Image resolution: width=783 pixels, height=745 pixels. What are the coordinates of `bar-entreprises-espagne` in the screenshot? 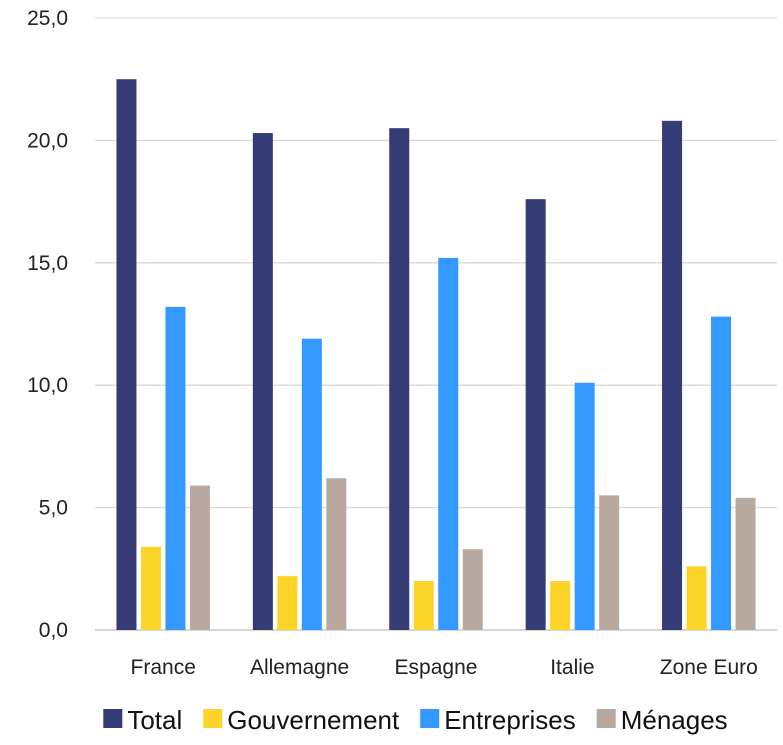 It's located at (448, 443).